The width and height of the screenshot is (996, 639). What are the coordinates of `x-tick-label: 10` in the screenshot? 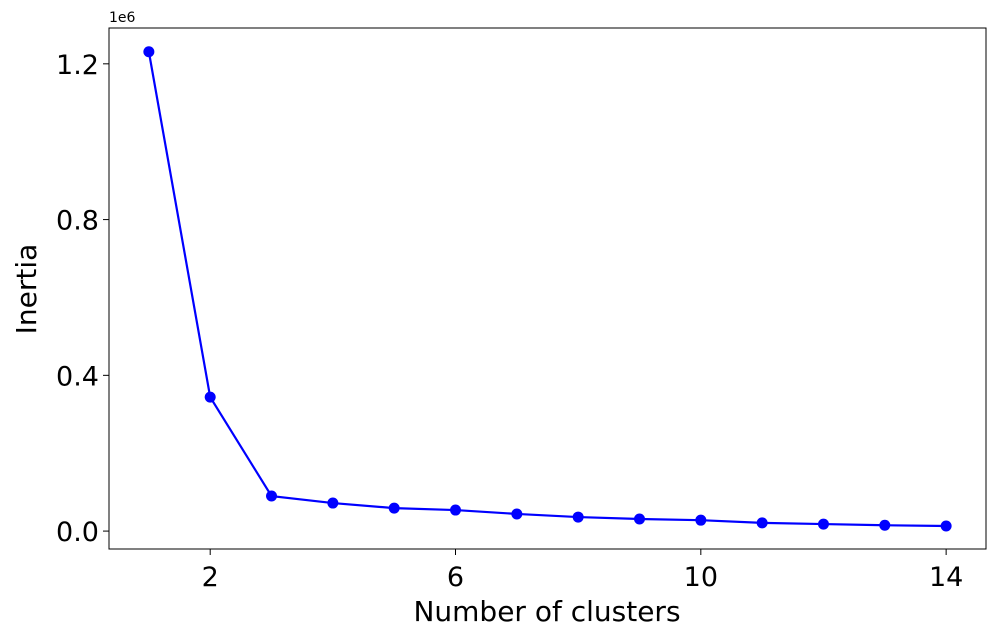 It's located at (701, 577).